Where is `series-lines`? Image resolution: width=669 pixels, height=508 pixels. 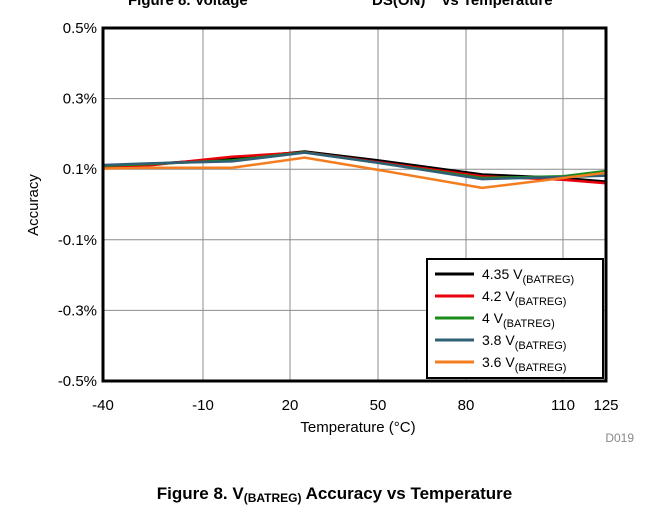 series-lines is located at coordinates (354, 170).